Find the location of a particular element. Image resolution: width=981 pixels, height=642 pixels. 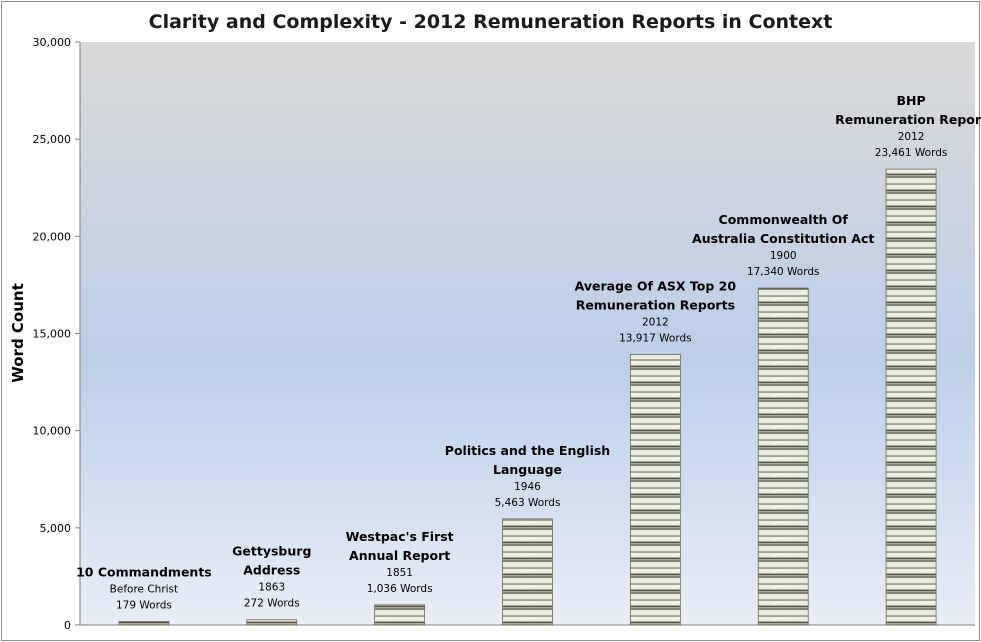

y-tick-label: 5,000 is located at coordinates (56, 528).